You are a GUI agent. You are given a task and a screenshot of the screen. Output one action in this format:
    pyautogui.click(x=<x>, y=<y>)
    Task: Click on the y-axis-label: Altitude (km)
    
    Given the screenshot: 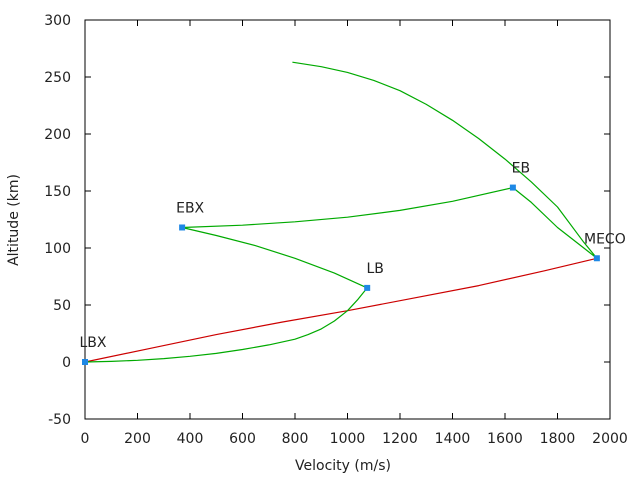 What is the action you would take?
    pyautogui.click(x=14, y=220)
    